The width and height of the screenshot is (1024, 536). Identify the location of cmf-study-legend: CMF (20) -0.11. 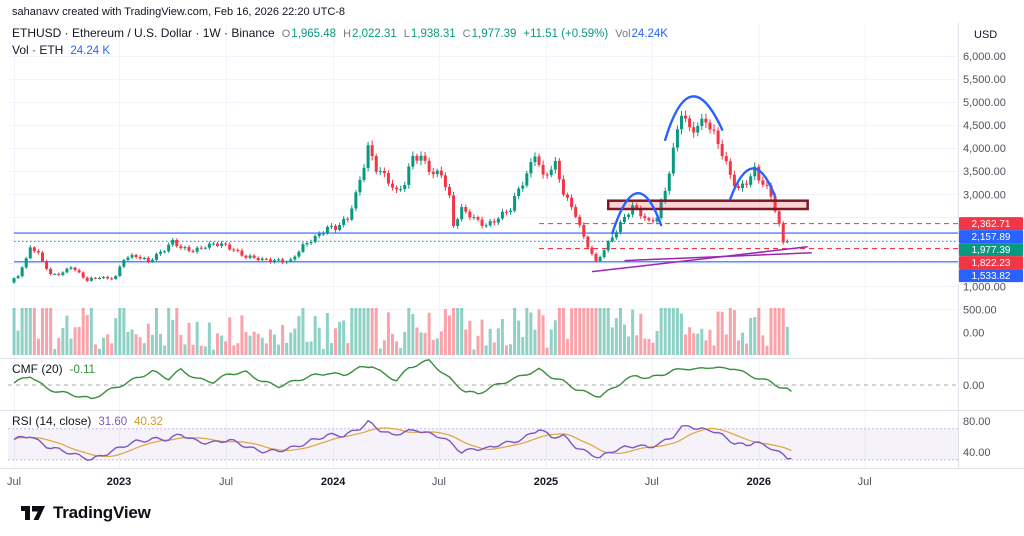
(53, 369).